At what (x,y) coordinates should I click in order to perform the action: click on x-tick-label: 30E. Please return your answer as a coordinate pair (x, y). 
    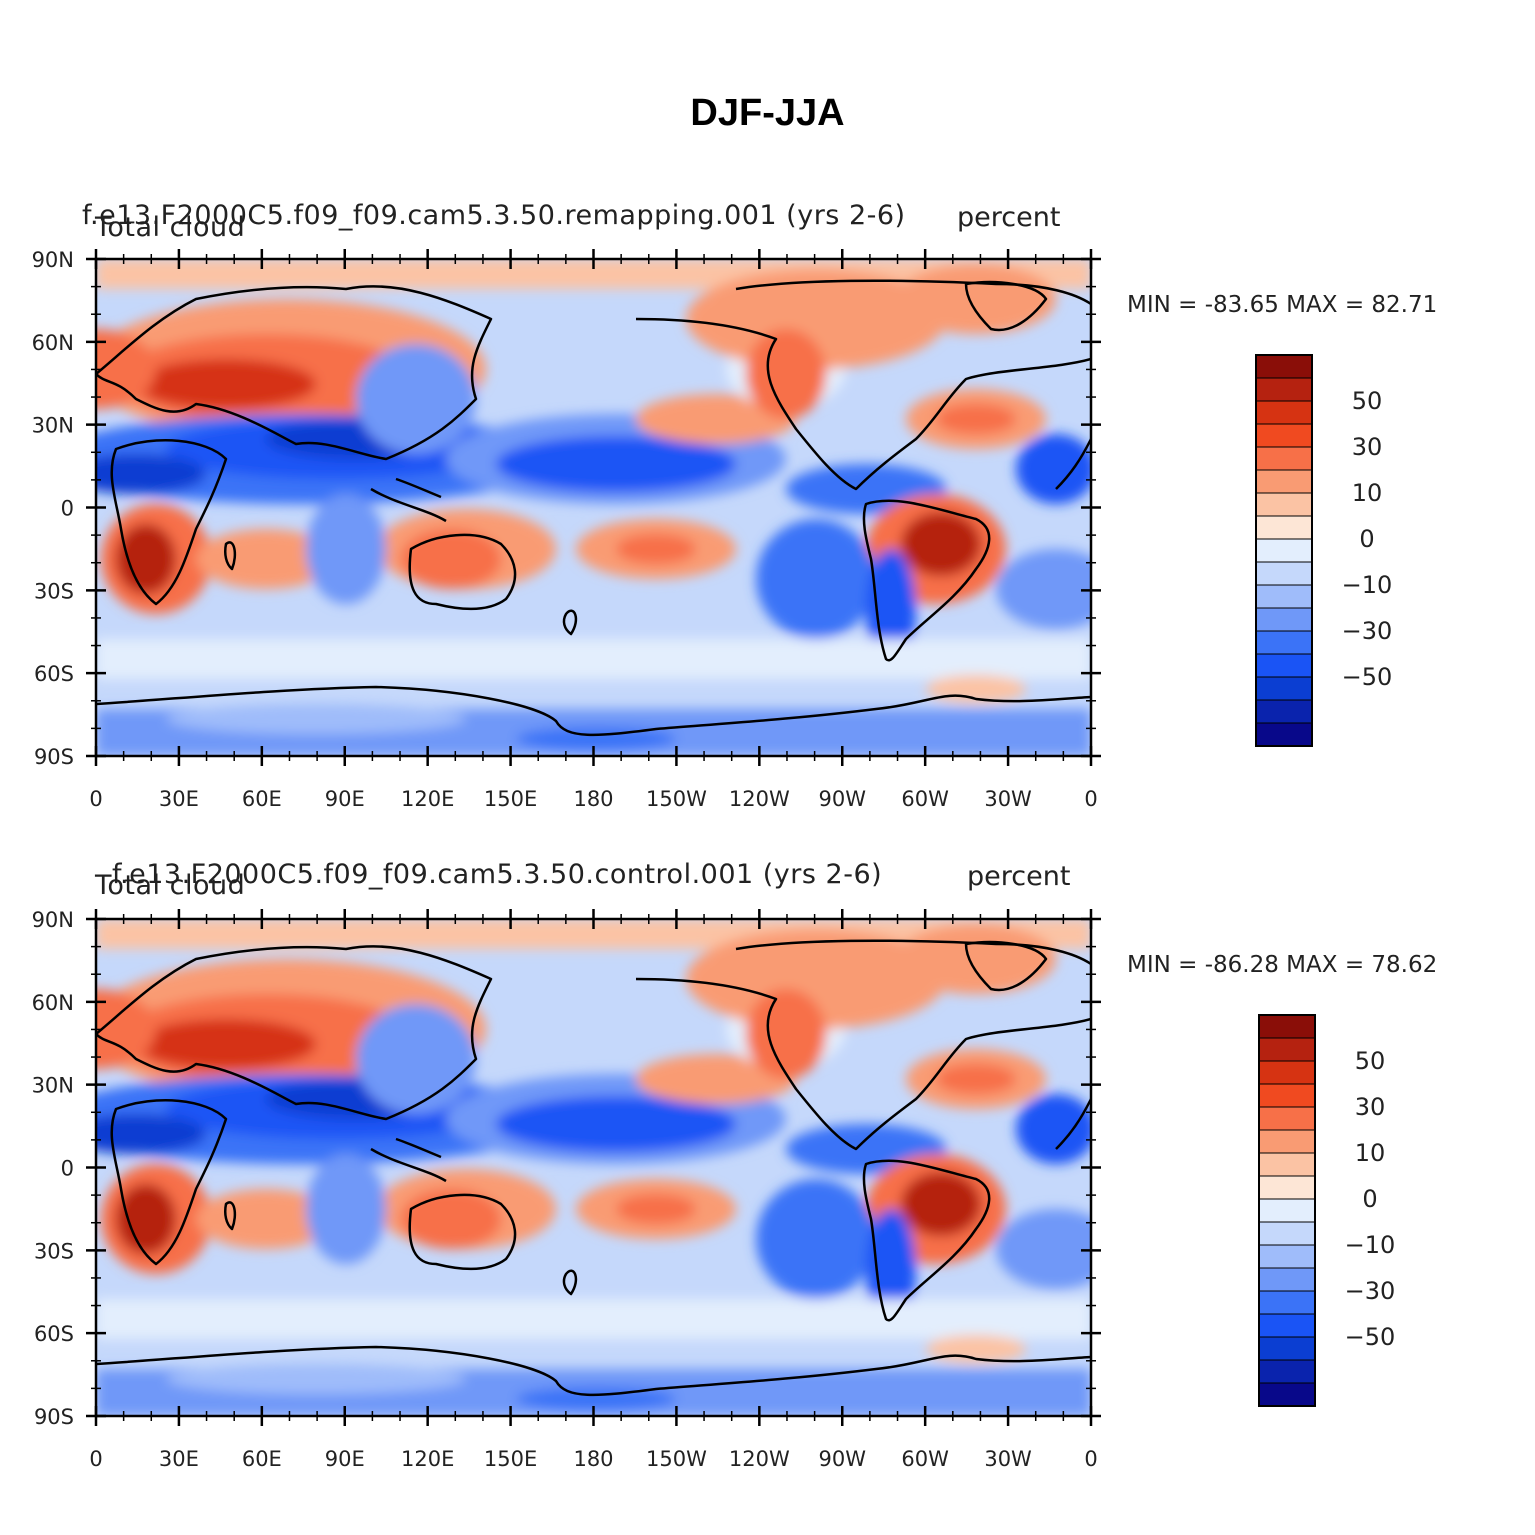
    Looking at the image, I should click on (179, 1459).